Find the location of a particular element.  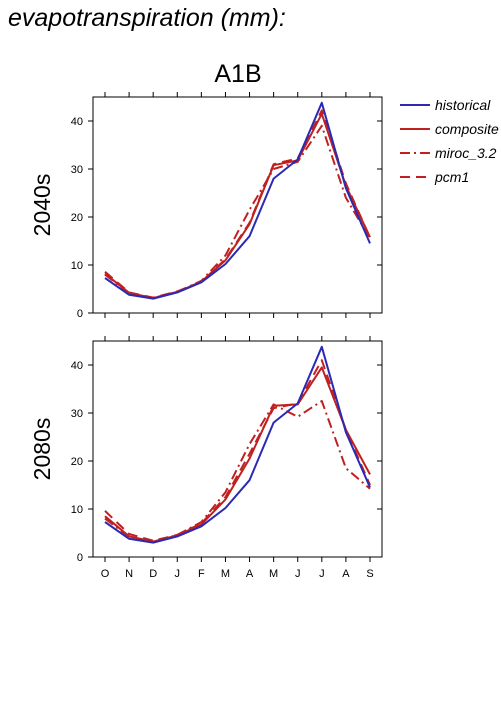

x-tick-label: S is located at coordinates (369, 574).